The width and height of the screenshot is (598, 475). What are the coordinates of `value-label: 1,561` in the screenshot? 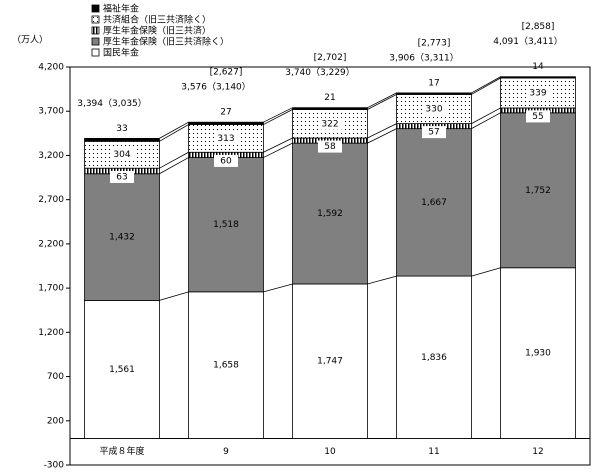 It's located at (122, 370).